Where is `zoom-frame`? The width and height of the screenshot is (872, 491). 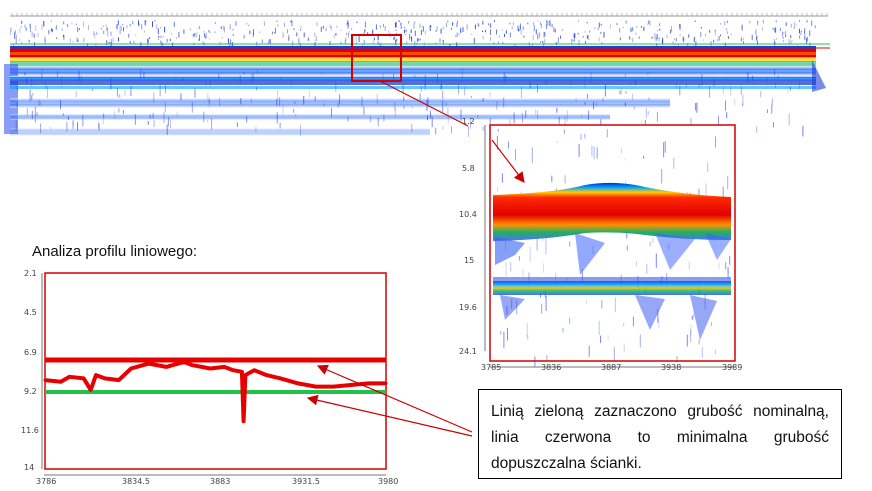 zoom-frame is located at coordinates (612, 243).